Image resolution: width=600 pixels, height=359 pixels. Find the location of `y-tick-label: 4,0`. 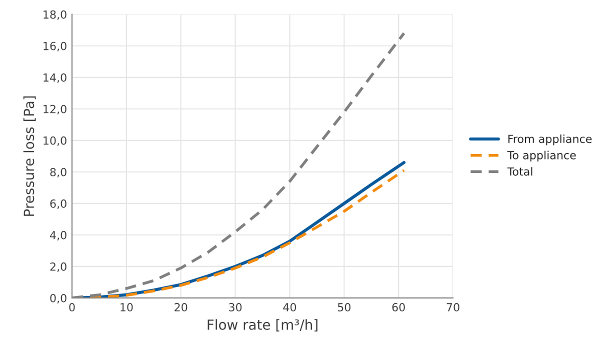

y-tick-label: 4,0 is located at coordinates (58, 235).